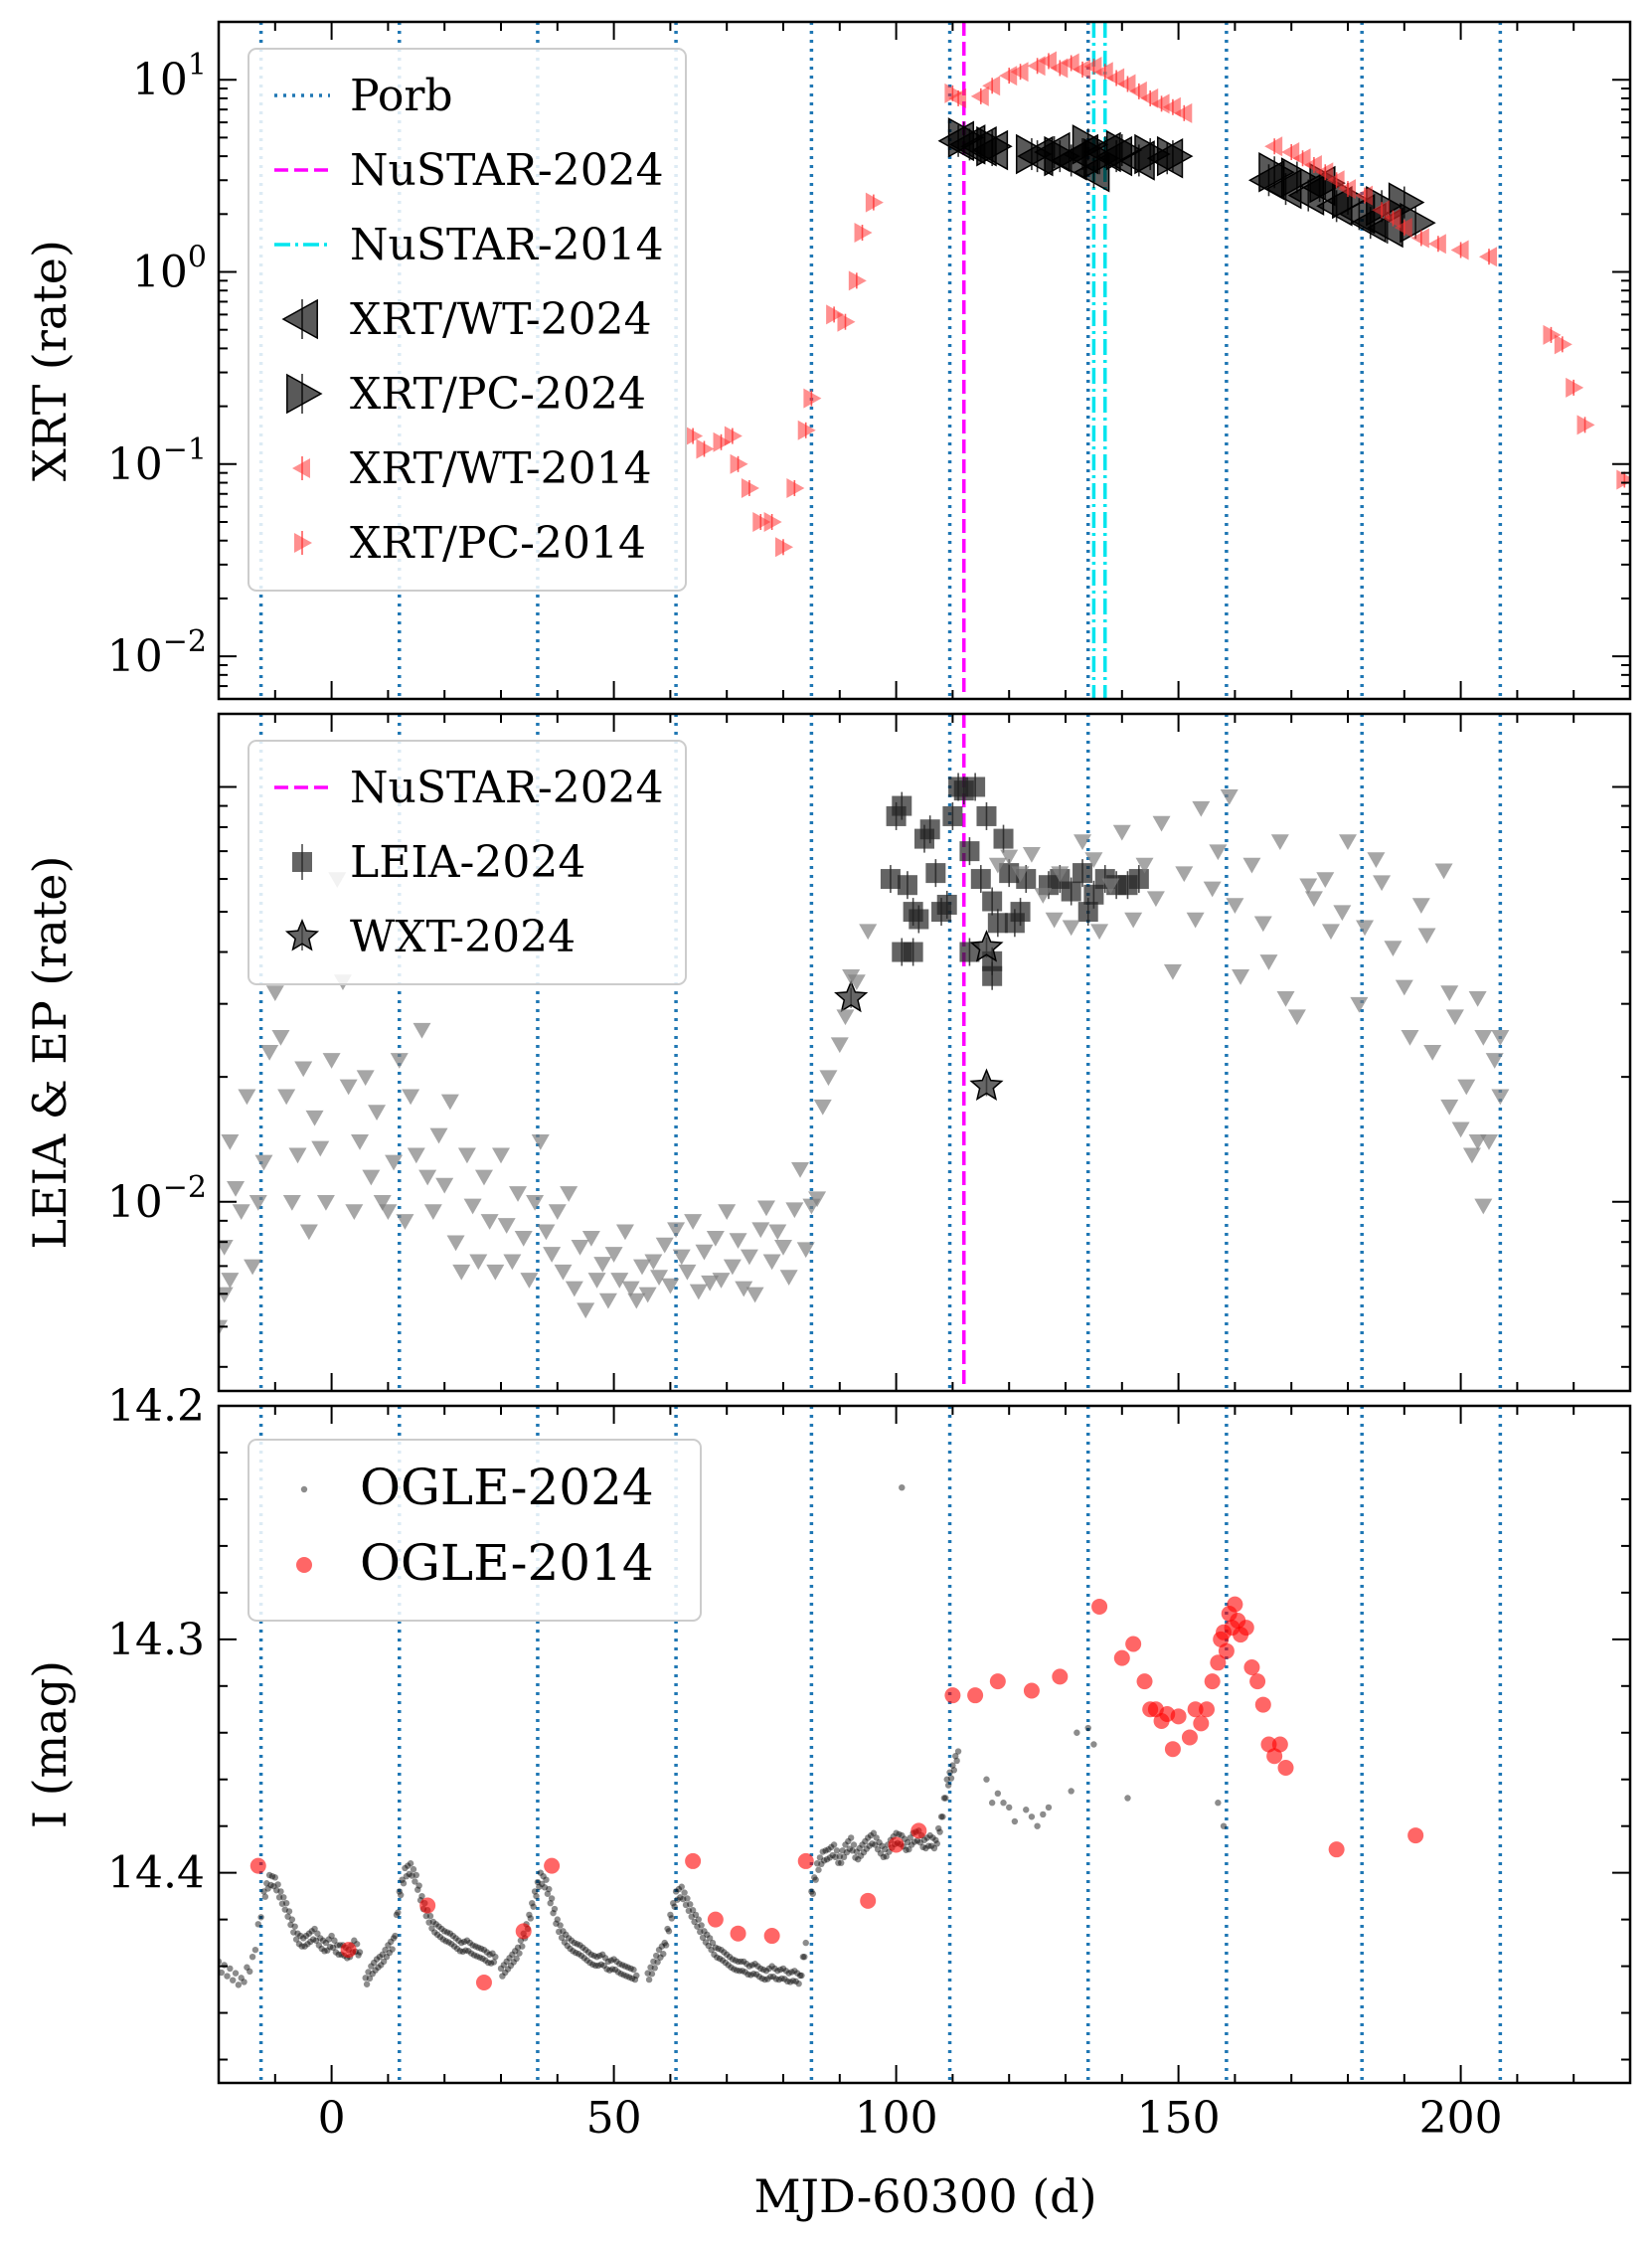  What do you see at coordinates (477, 1487) in the screenshot?
I see `legend-entry-ogle-2024: OGLE-2024` at bounding box center [477, 1487].